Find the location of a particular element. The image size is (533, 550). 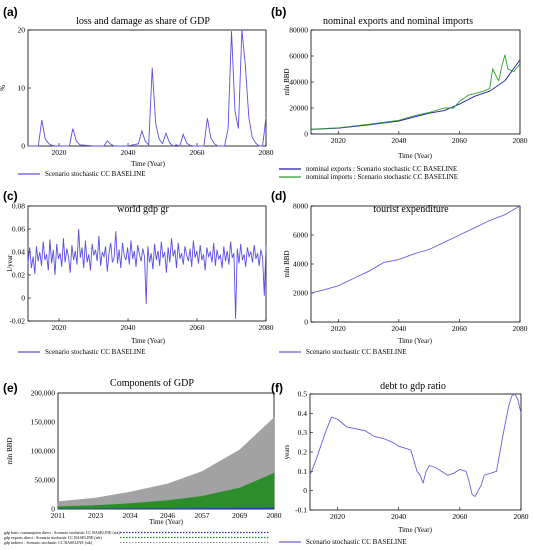

y-tick-label: 0.5 is located at coordinates (303, 394).